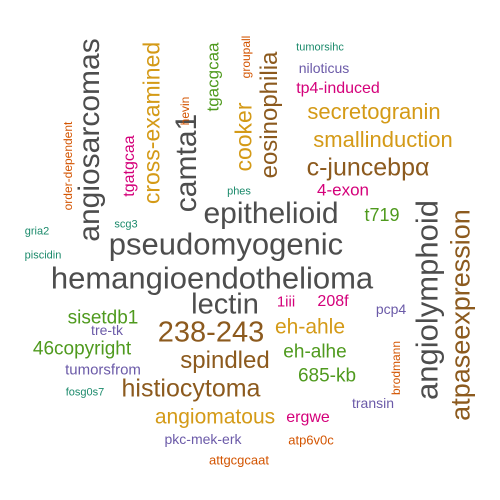 This screenshot has height=500, width=500. What do you see at coordinates (89, 140) in the screenshot?
I see `word-angiosarcomas: angiosarcomas` at bounding box center [89, 140].